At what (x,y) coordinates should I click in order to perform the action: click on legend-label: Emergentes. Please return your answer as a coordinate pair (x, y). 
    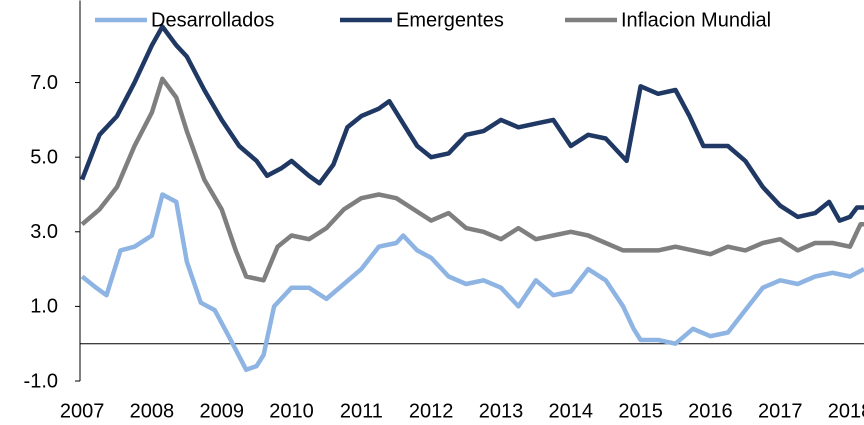
    Looking at the image, I should click on (450, 20).